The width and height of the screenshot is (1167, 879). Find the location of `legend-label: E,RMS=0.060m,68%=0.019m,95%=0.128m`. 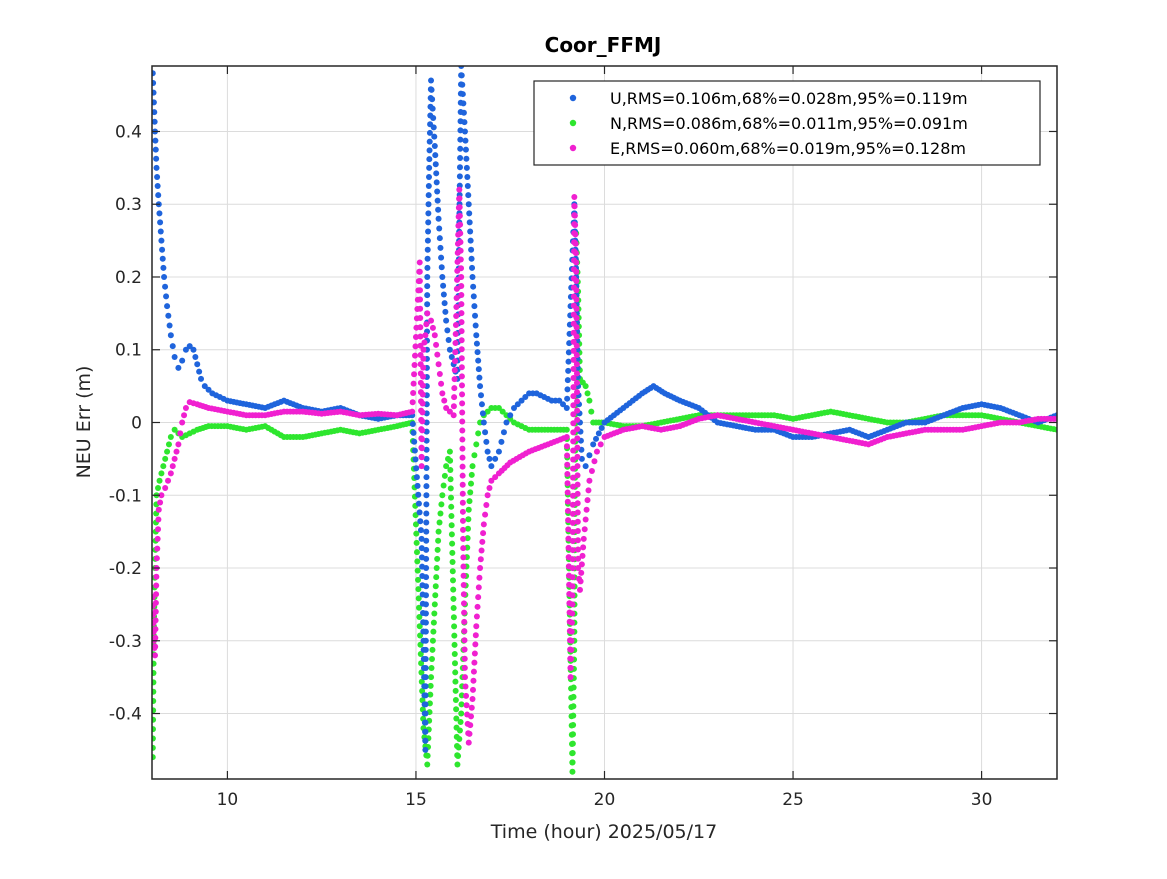

legend-label: E,RMS=0.060m,68%=0.019m,95%=0.128m is located at coordinates (788, 148).